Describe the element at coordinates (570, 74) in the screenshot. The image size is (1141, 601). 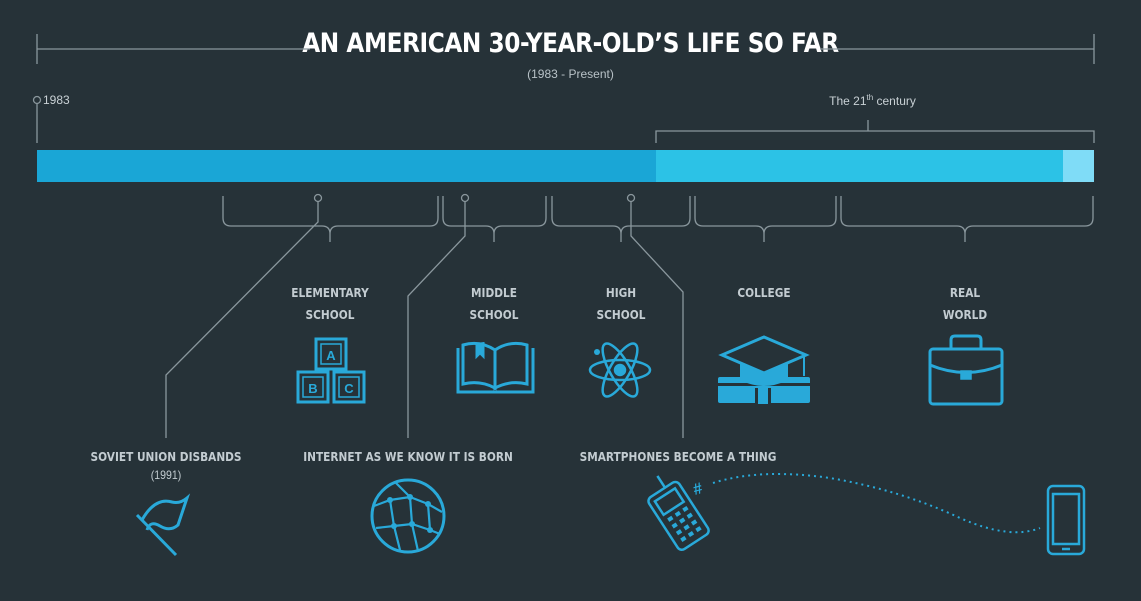
I see `date-range-subtitle: (1983 - Present)` at that location.